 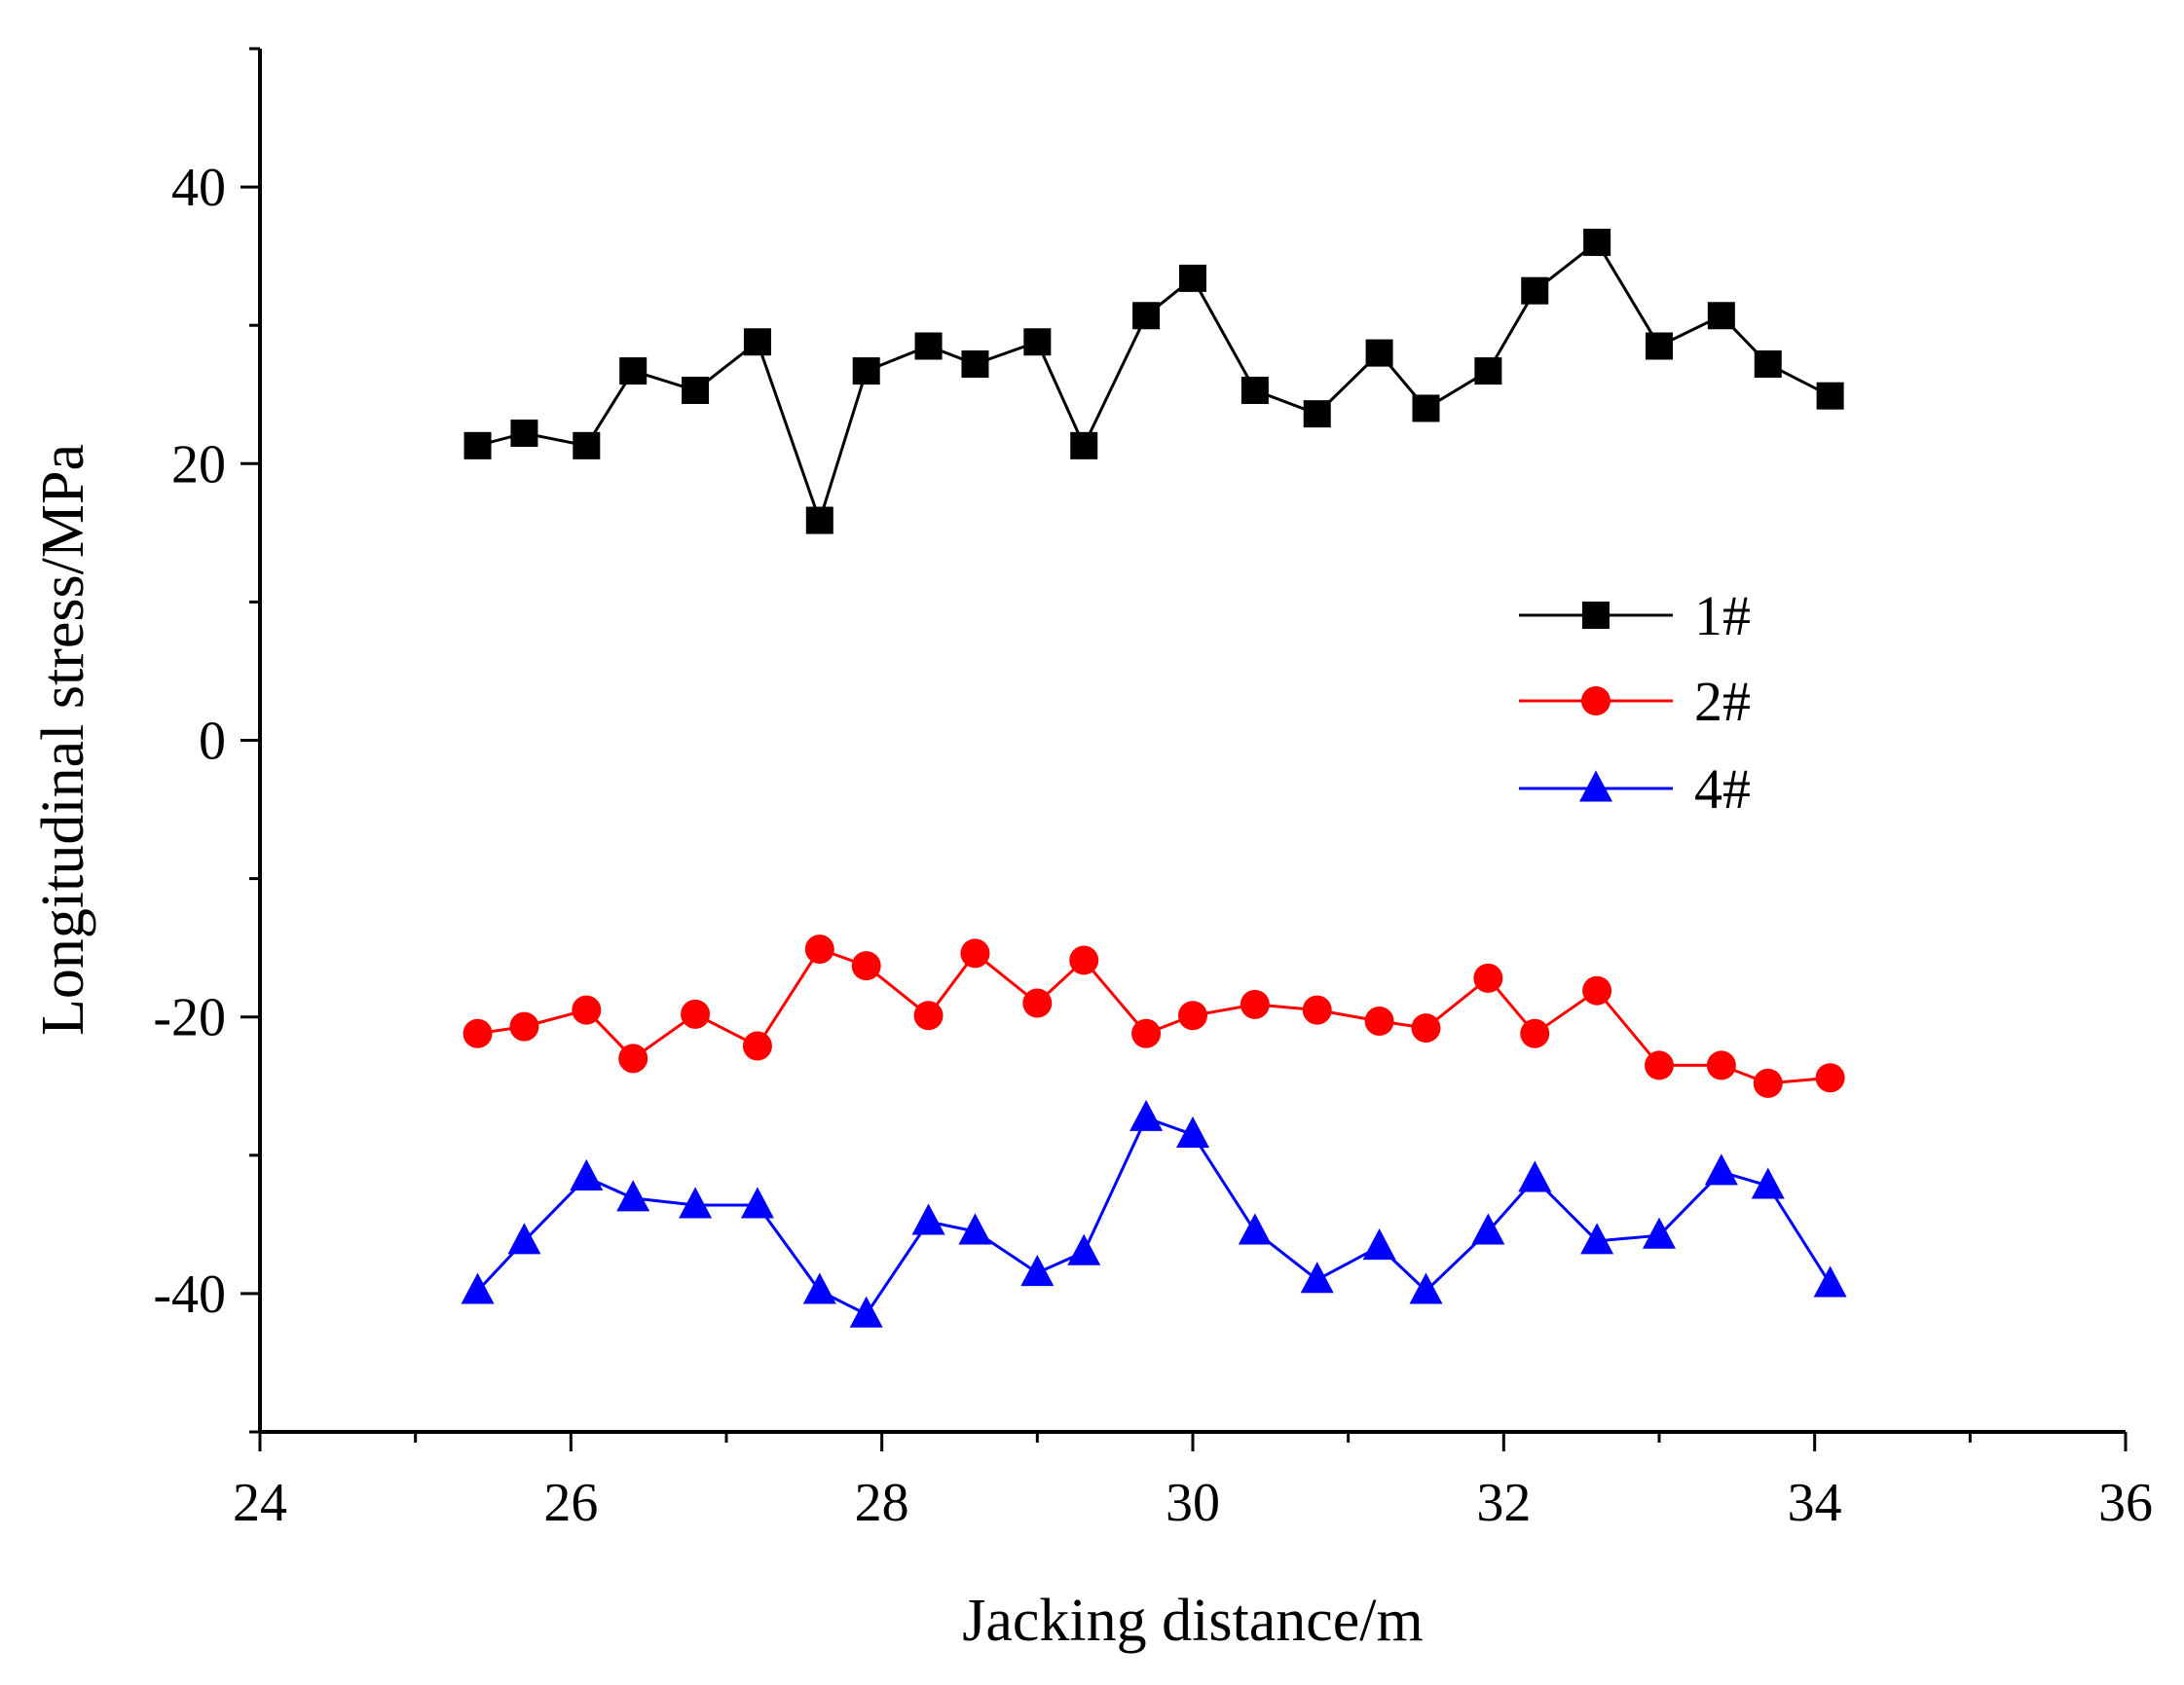 I want to click on x-axis-title: Jacking distance/m, so click(x=1192, y=1621).